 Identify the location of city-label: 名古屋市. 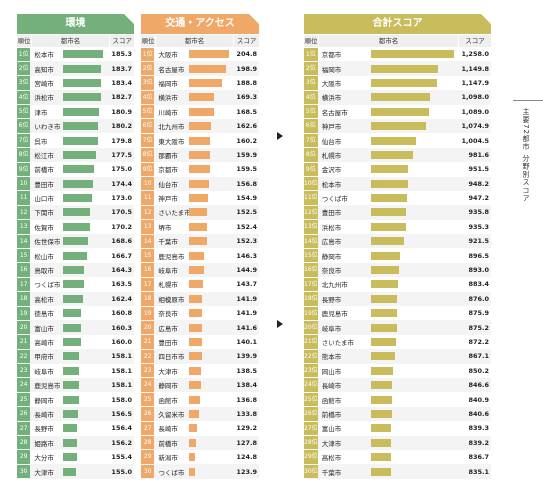
(171, 69).